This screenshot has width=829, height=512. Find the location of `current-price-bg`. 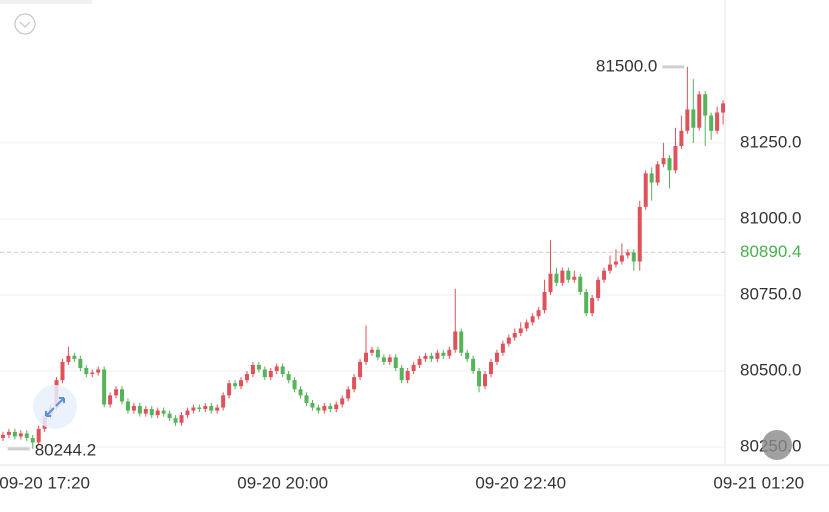

current-price-bg is located at coordinates (777, 252).